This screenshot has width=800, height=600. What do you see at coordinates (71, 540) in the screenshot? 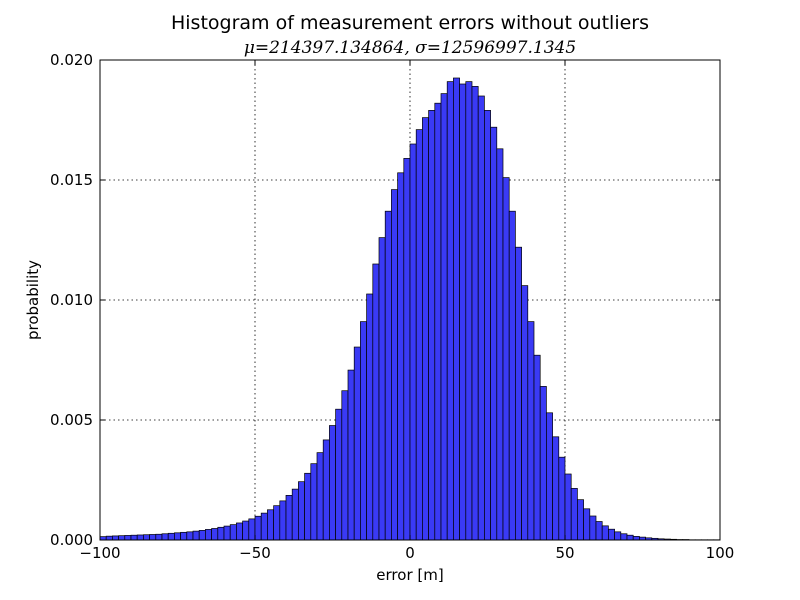
I see `y-tick-label: 0.000` at bounding box center [71, 540].